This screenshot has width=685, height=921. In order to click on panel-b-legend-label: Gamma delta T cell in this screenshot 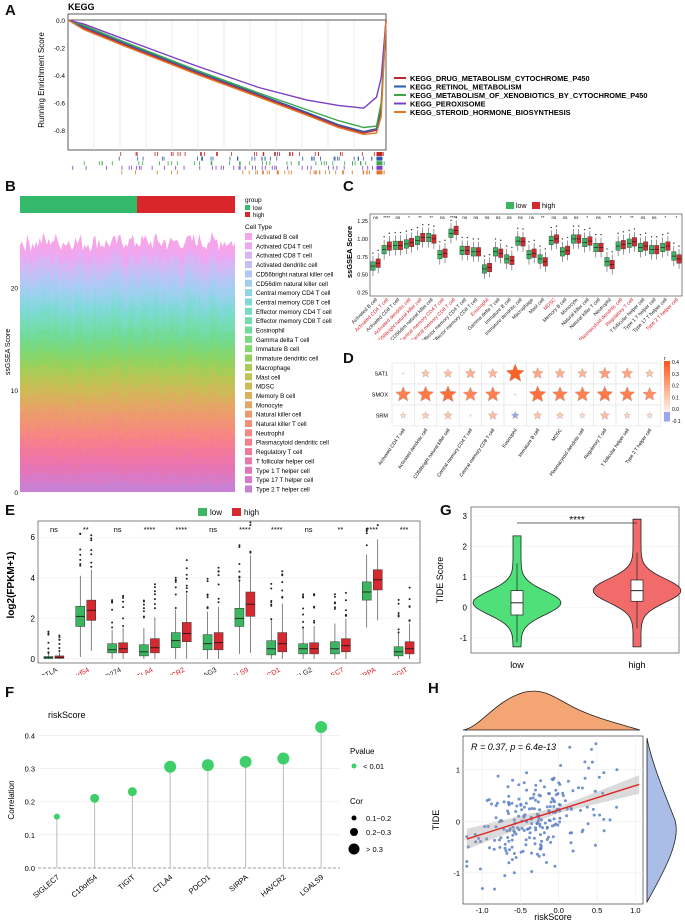, I will do `click(282, 340)`.